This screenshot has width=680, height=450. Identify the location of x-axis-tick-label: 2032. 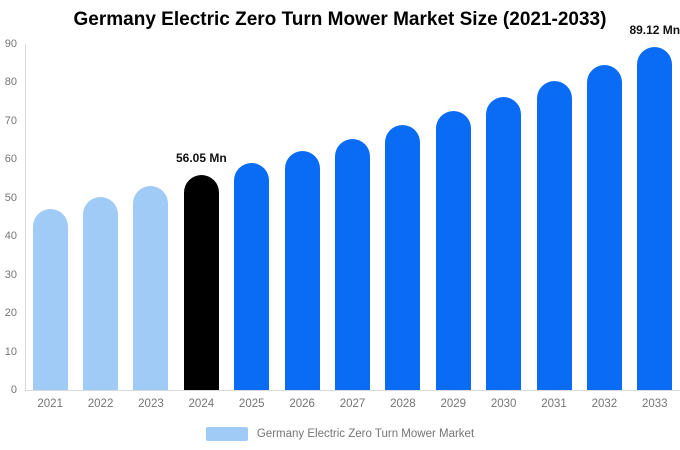
(604, 404).